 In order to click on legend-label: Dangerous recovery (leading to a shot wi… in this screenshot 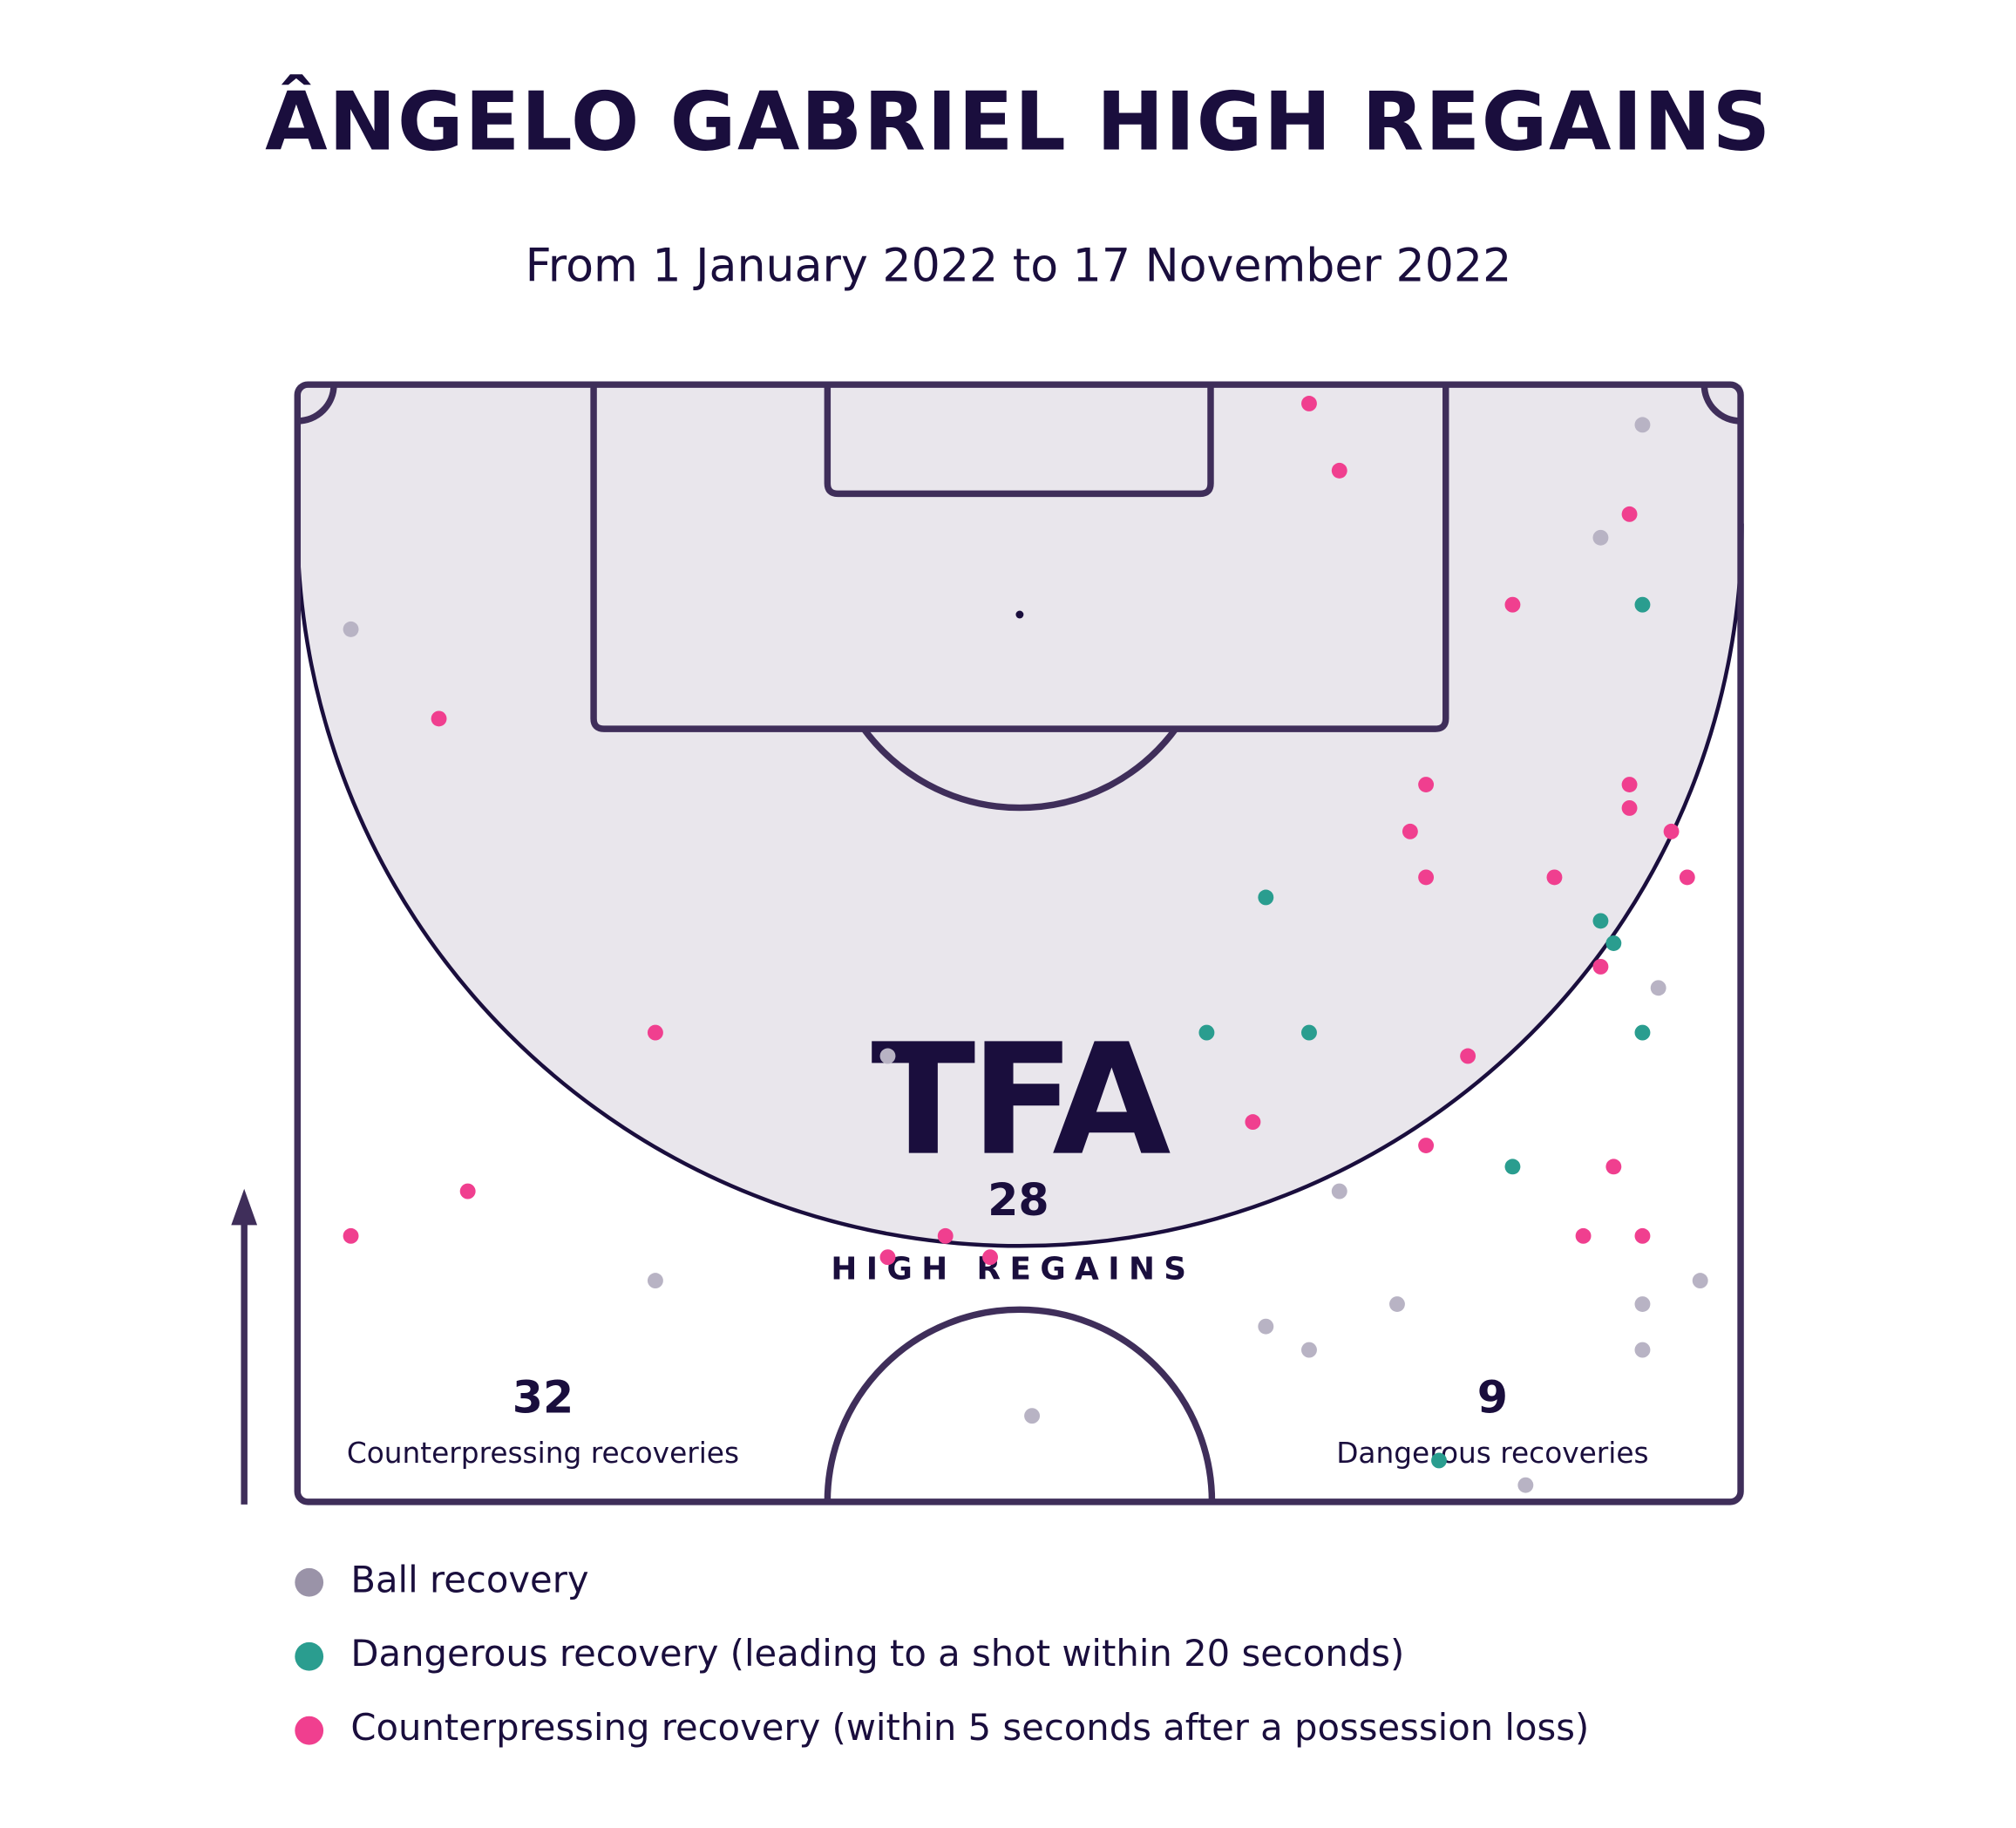, I will do `click(877, 1654)`.